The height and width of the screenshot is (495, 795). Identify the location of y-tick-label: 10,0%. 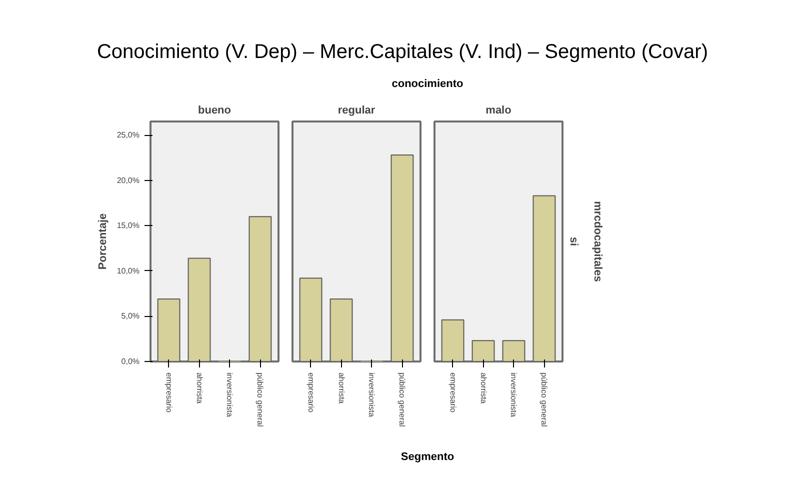
(128, 271).